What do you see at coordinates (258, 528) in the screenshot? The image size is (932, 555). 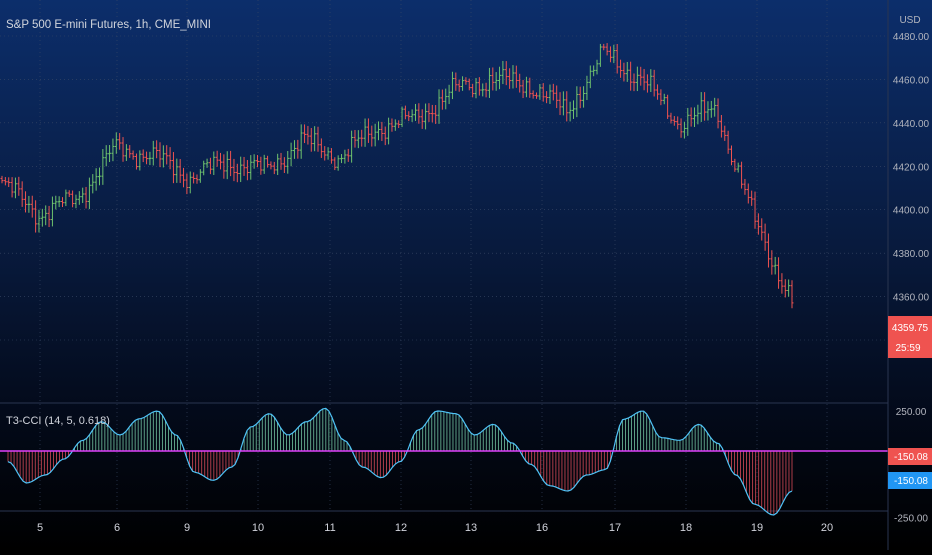 I see `time-axis-label: 10` at bounding box center [258, 528].